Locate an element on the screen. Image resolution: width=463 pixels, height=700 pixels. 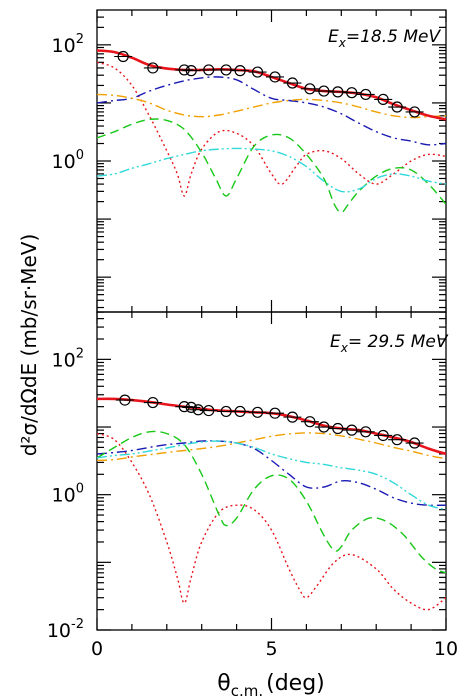
x-tick-label-0: 0 is located at coordinates (97, 649).